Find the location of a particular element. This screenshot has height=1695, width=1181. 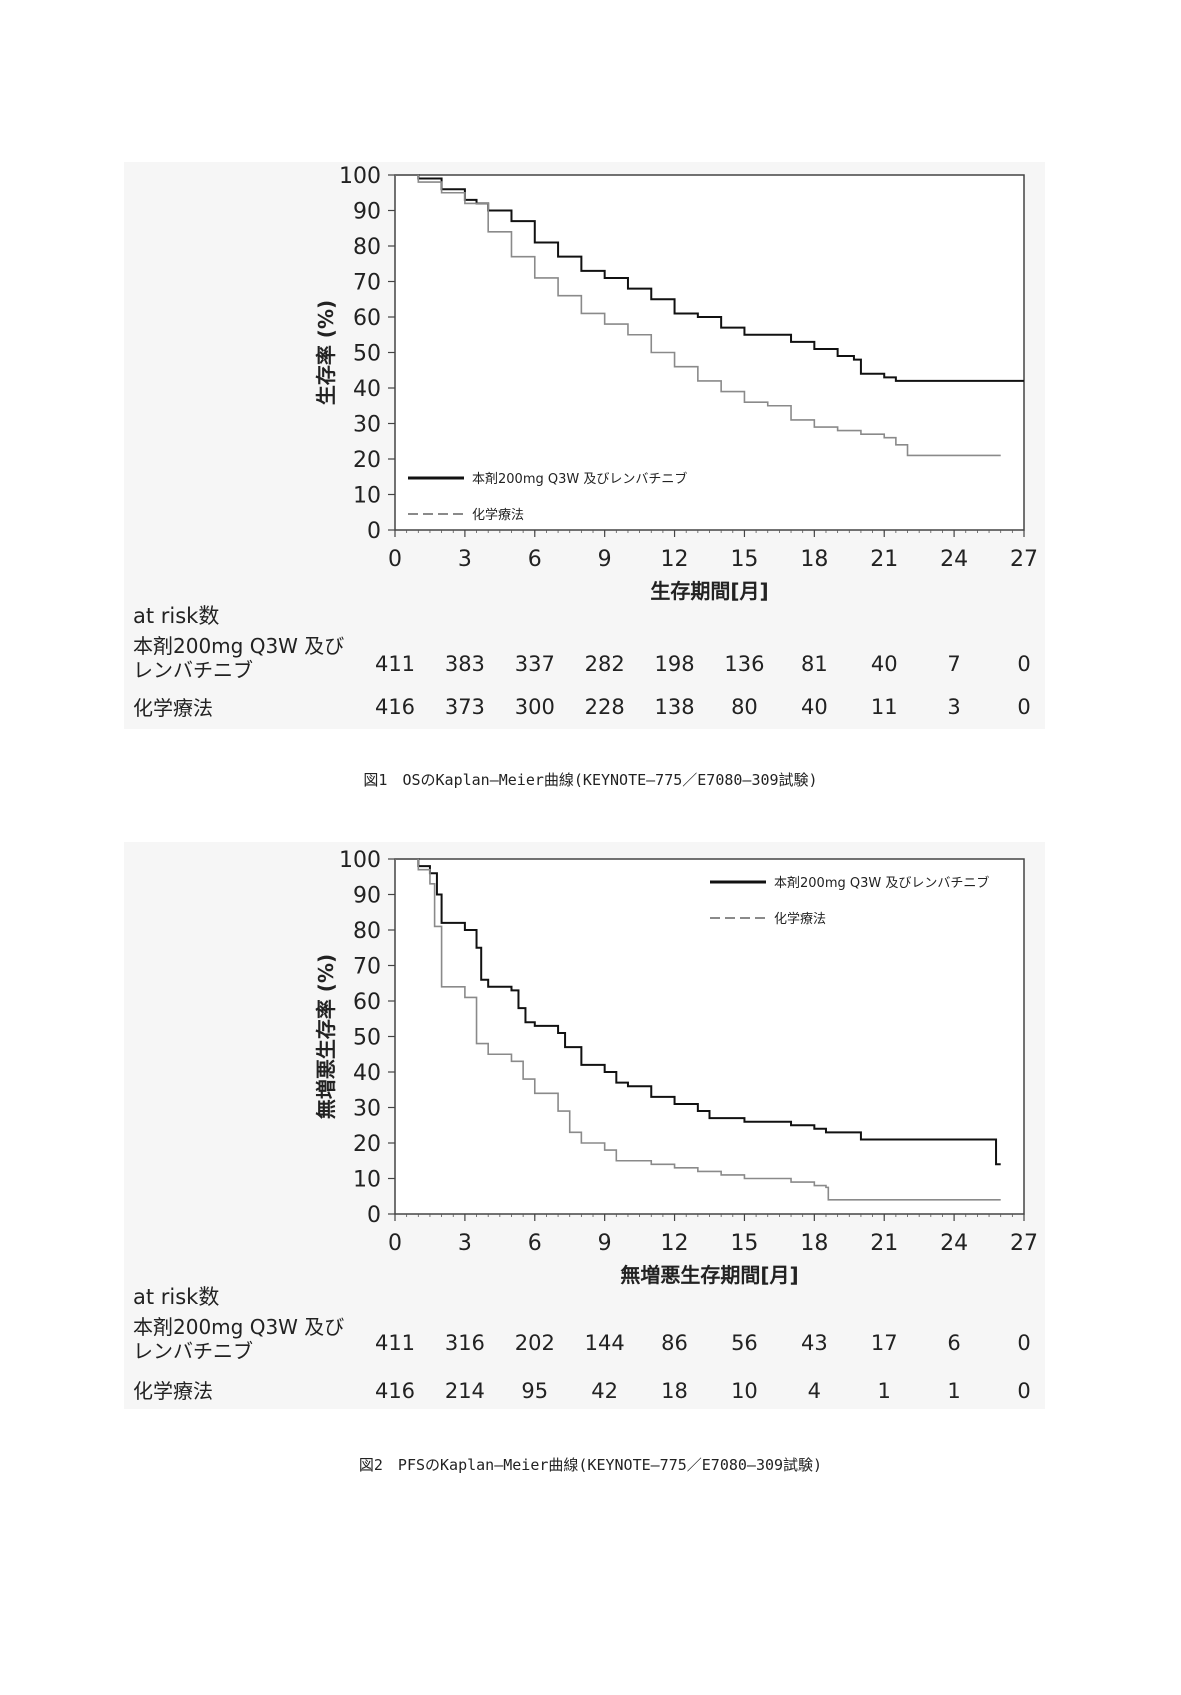

at-risk-count: 144 is located at coordinates (604, 1343).